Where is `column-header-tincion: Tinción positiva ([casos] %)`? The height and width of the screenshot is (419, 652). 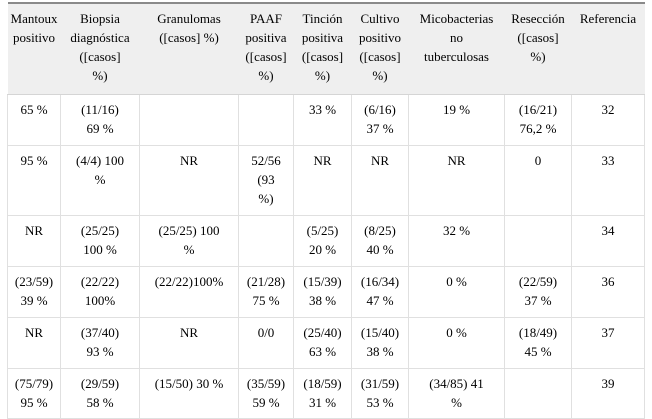
column-header-tincion: Tinción positiva ([casos] %) is located at coordinates (322, 49).